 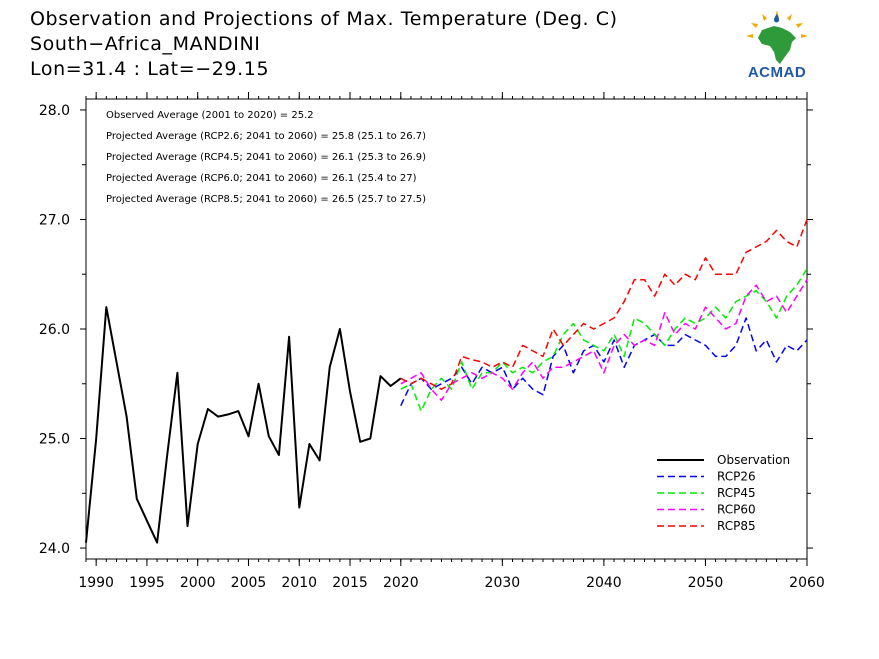 What do you see at coordinates (503, 583) in the screenshot?
I see `x-tick-label: 2030` at bounding box center [503, 583].